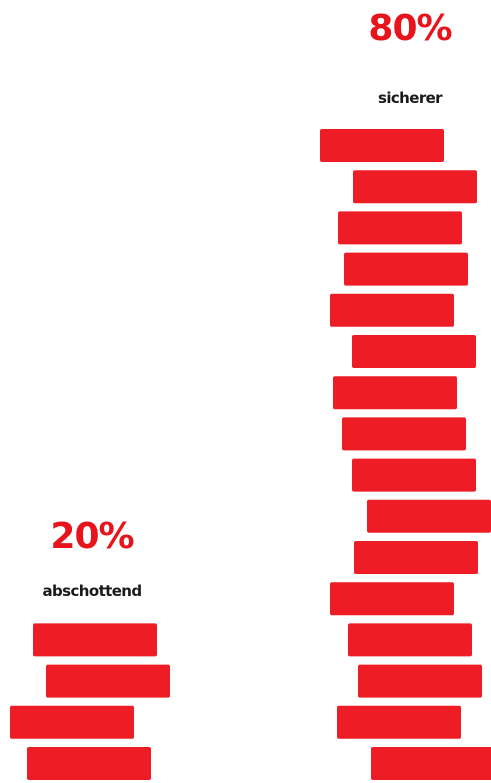  I want to click on column-abschottend: 20% abschottend, so click(90, 648).